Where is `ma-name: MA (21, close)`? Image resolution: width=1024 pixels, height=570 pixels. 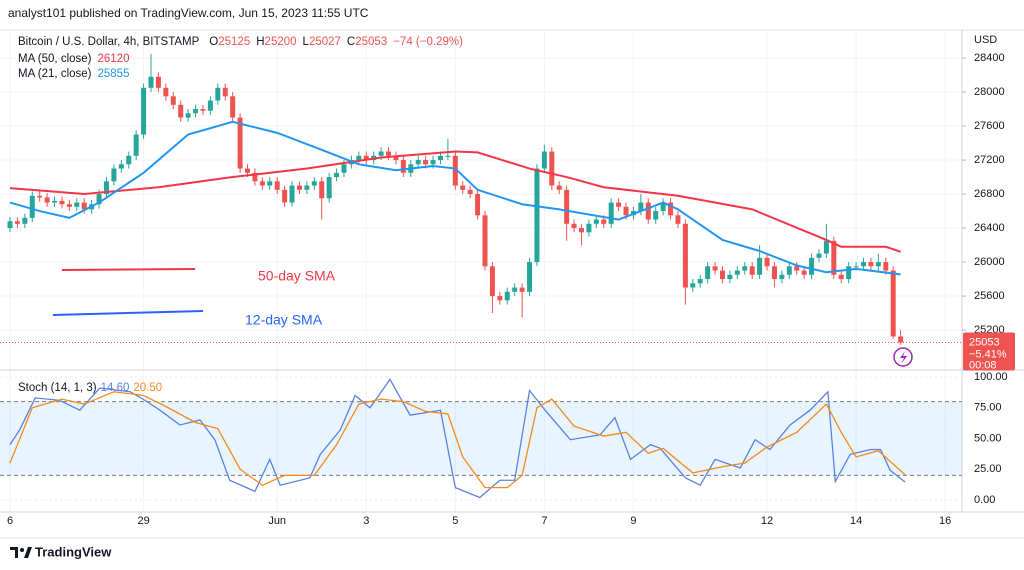
ma-name: MA (21, close) is located at coordinates (55, 74).